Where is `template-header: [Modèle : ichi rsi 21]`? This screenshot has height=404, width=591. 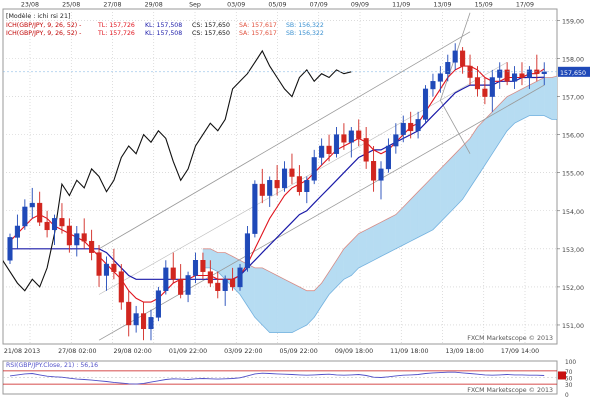
template-header: [Modèle : ichi rsi 21] is located at coordinates (38, 16).